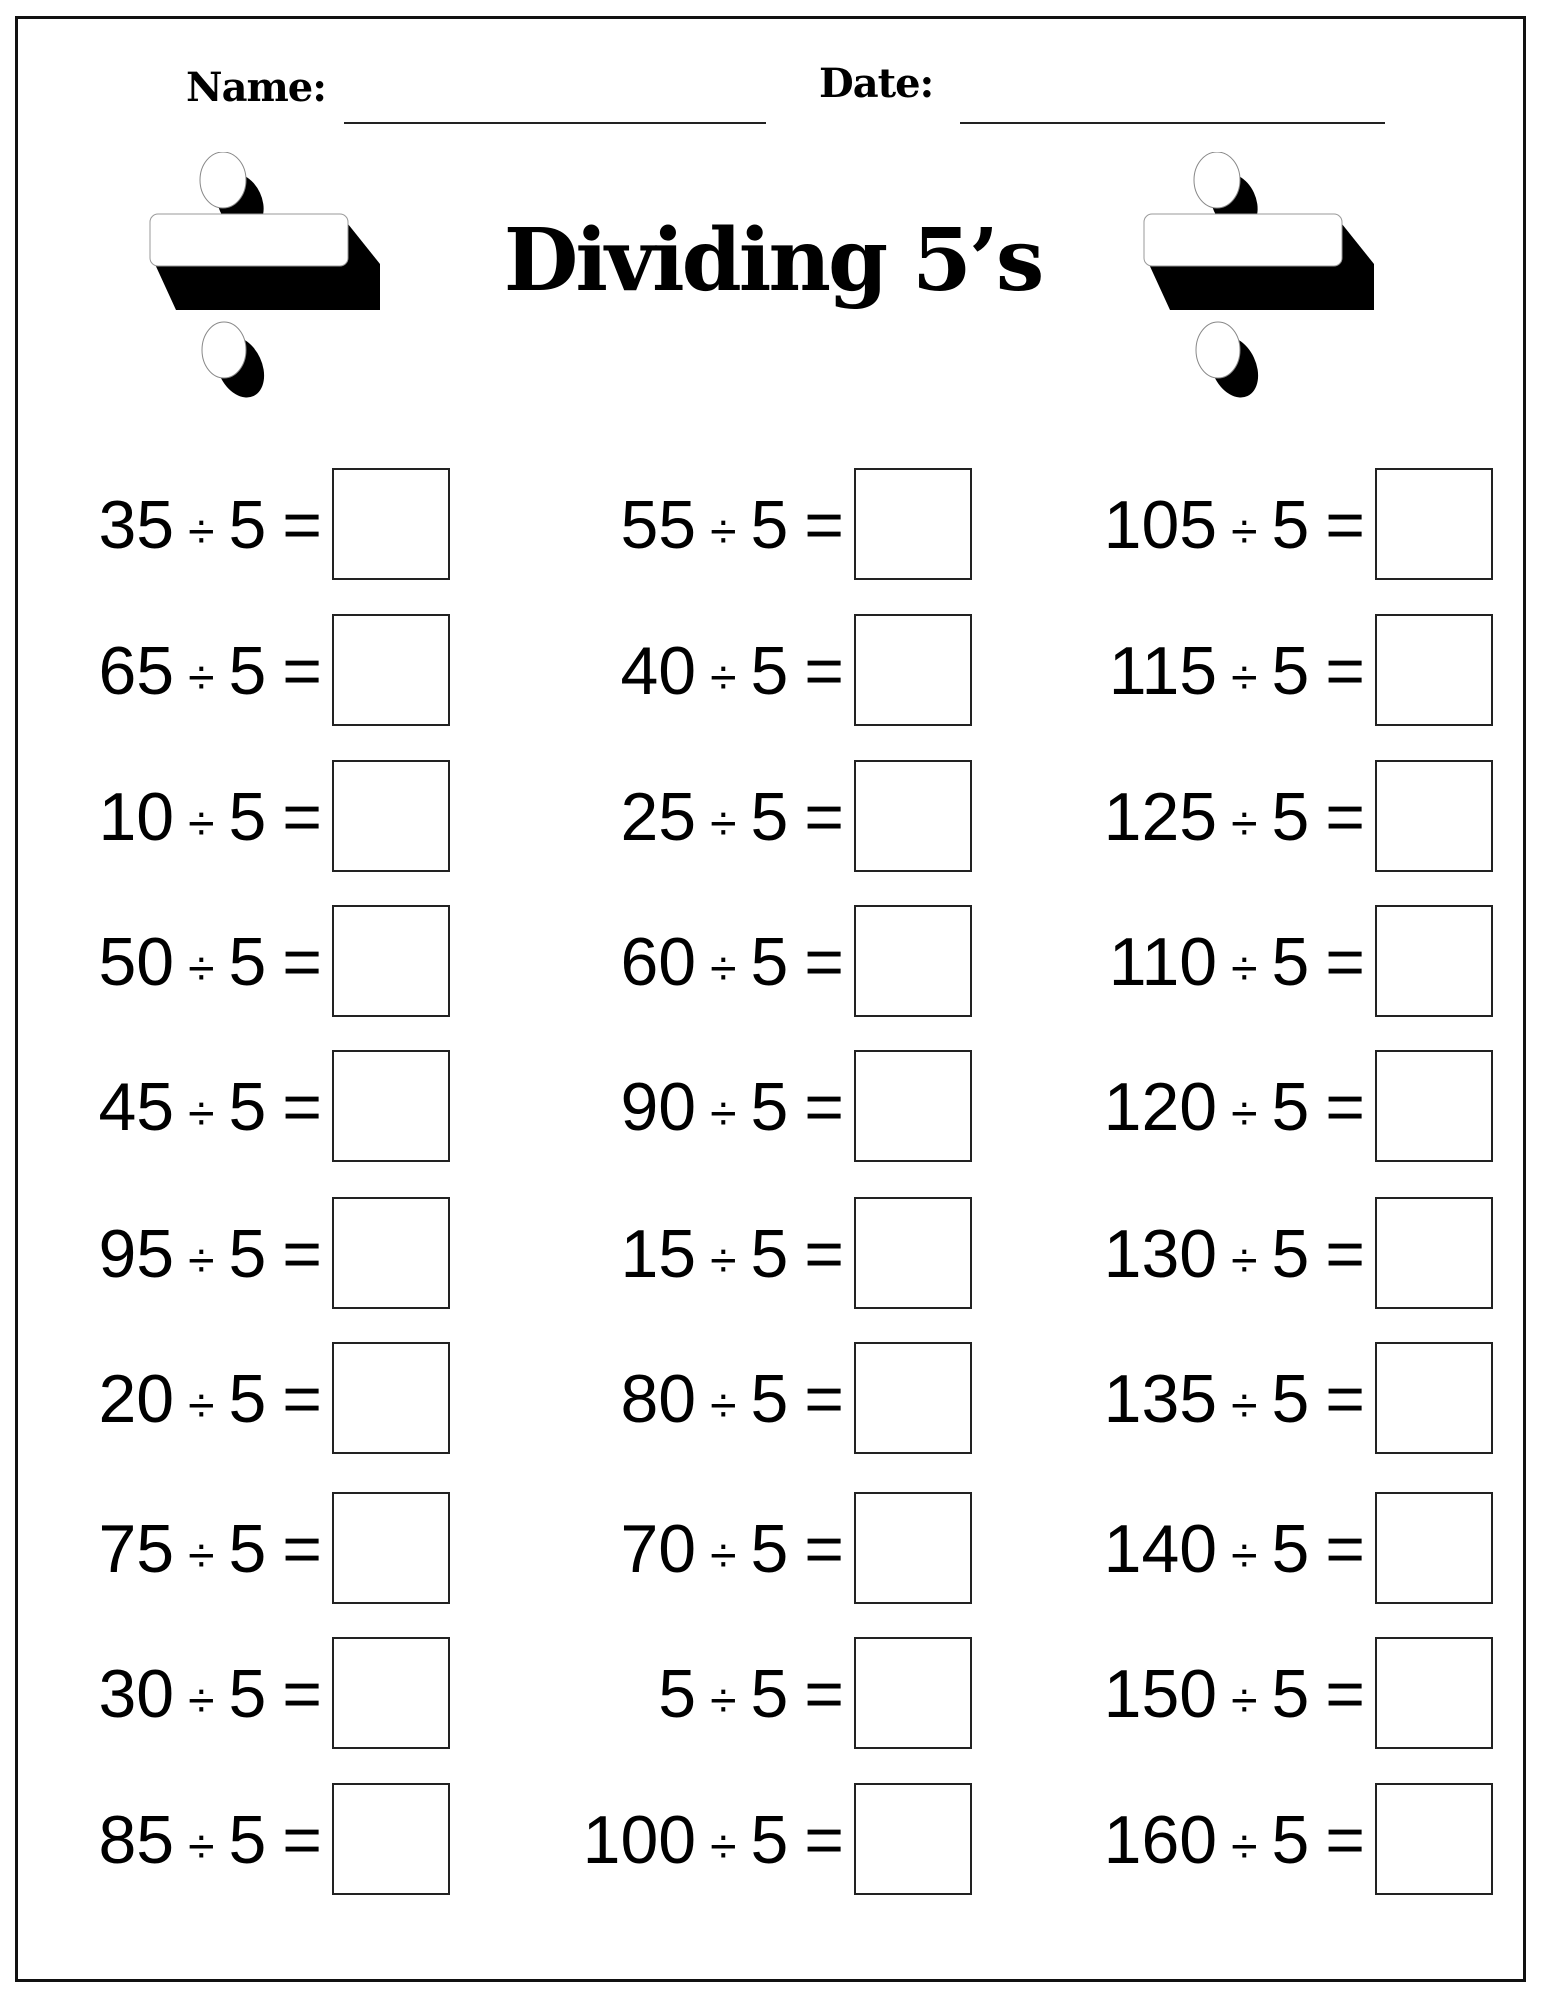 This screenshot has width=1545, height=2000. Describe the element at coordinates (658, 671) in the screenshot. I see `dividend: 40` at that location.